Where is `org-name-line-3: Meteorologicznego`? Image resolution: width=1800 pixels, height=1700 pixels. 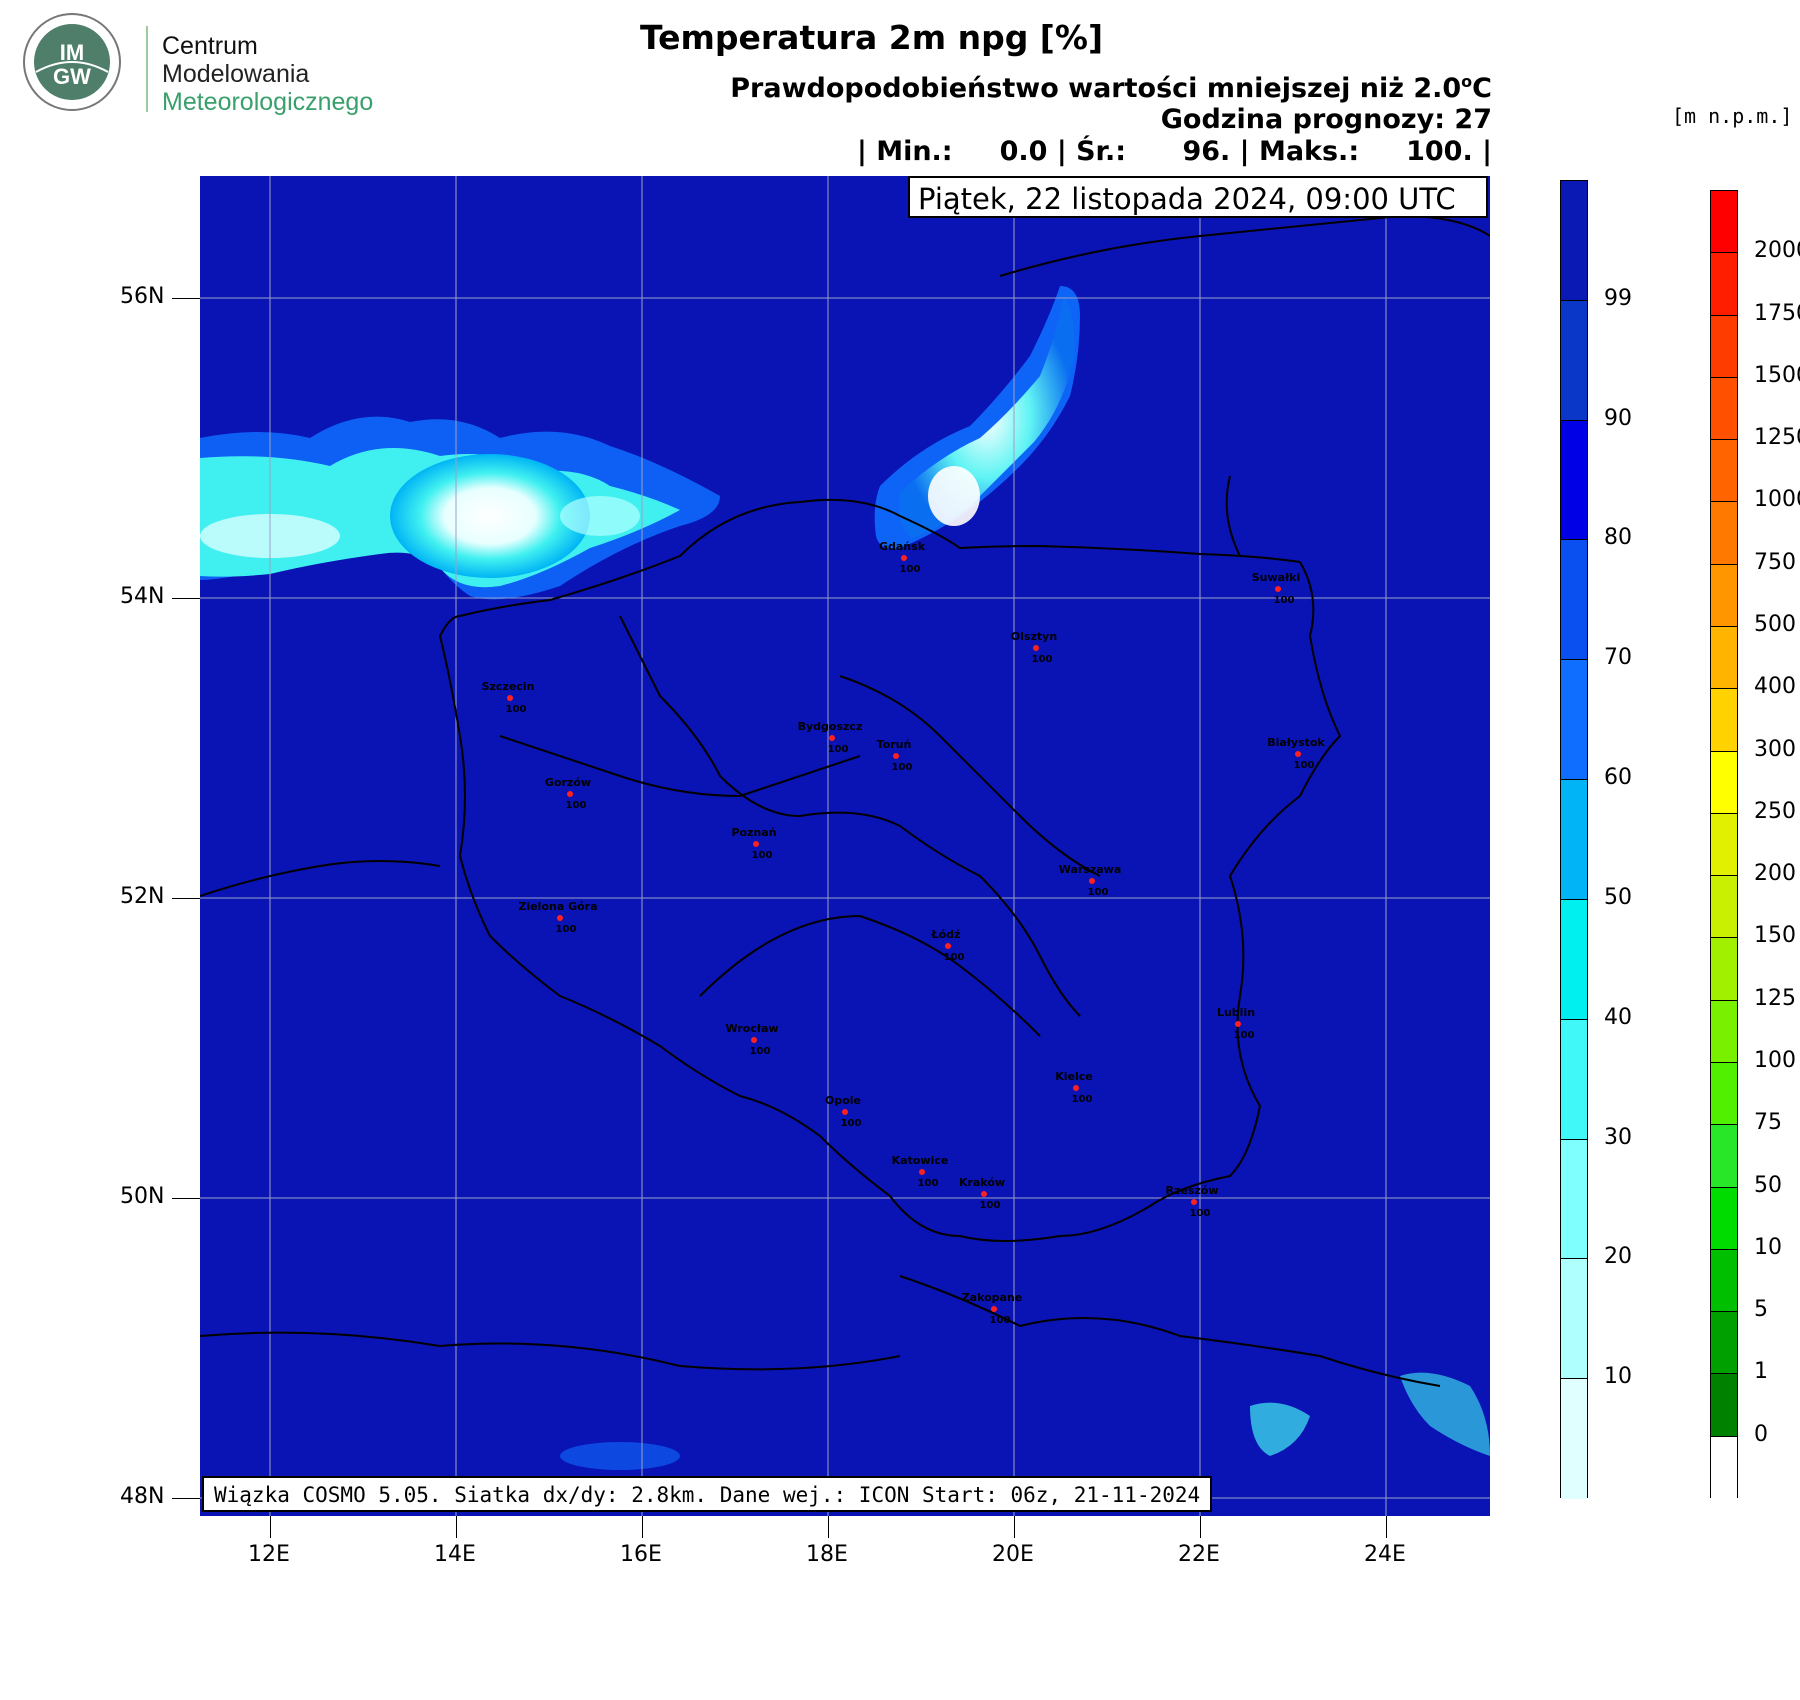
org-name-line-3: Meteorologicznego is located at coordinates (268, 102).